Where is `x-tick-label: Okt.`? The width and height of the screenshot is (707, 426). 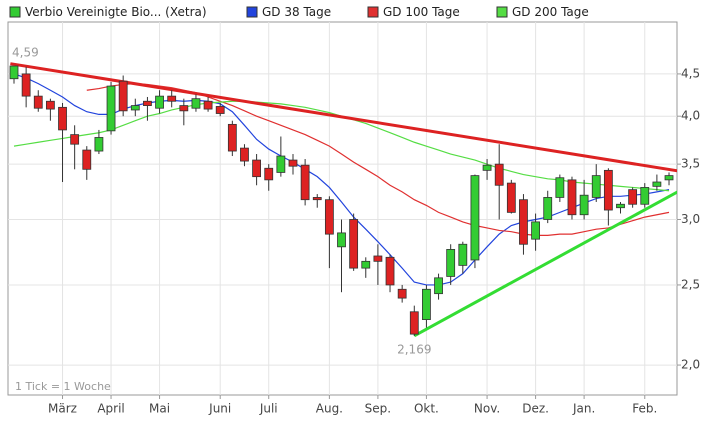
x-tick-label: Okt. is located at coordinates (426, 409).